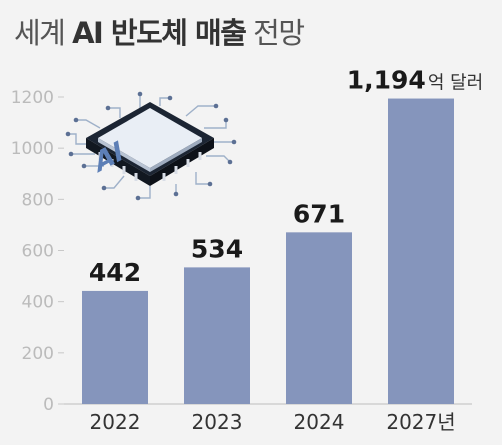 This screenshot has width=502, height=445. What do you see at coordinates (38, 354) in the screenshot?
I see `y-tick-label: 200` at bounding box center [38, 354].